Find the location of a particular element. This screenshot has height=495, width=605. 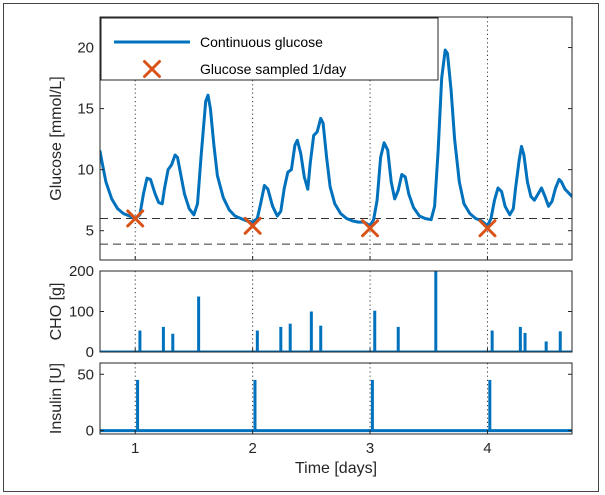

insulin-series is located at coordinates (336, 406).